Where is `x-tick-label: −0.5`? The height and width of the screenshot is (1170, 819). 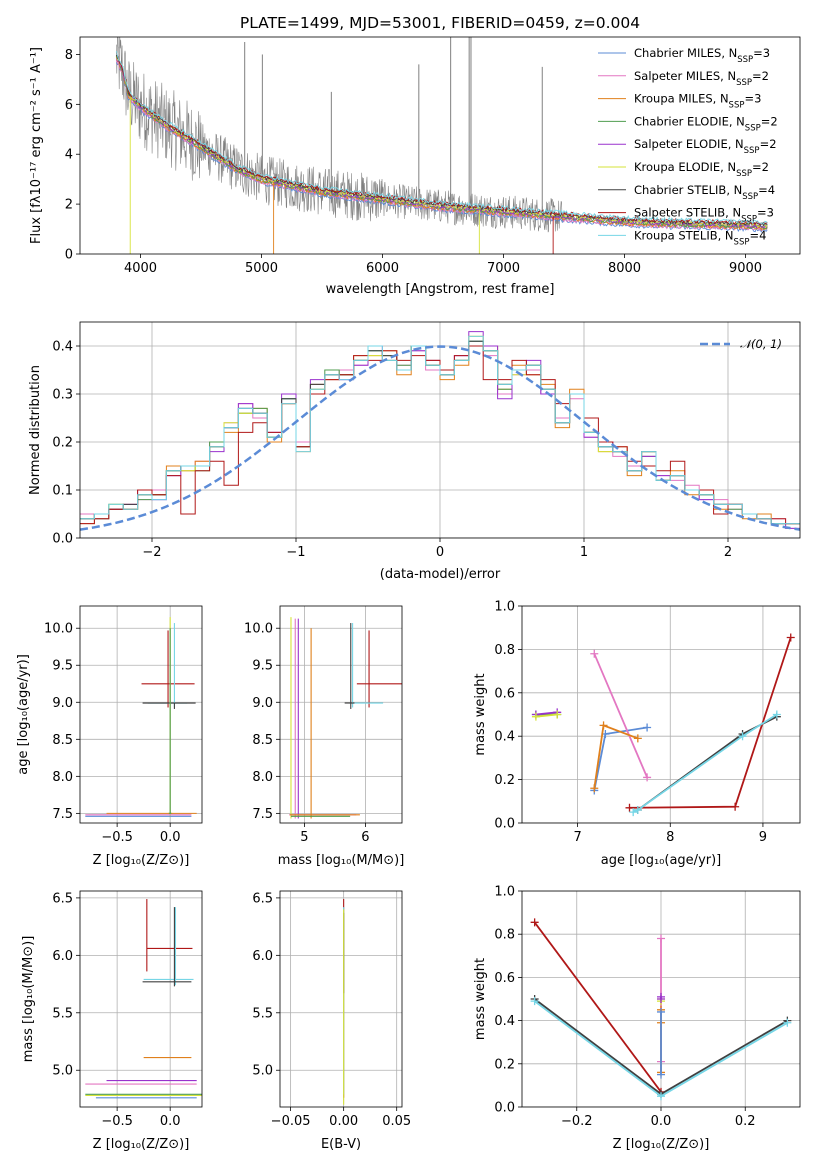 x-tick-label: −0.5 is located at coordinates (117, 1121).